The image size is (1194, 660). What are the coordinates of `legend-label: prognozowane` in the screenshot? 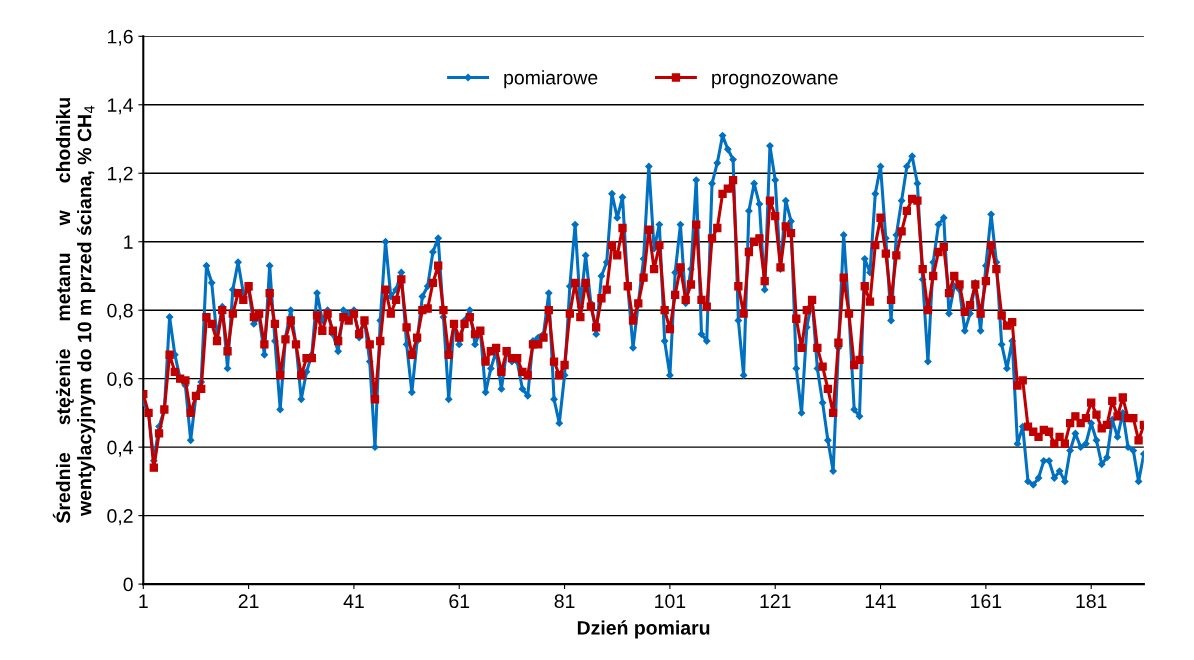 It's located at (775, 81).